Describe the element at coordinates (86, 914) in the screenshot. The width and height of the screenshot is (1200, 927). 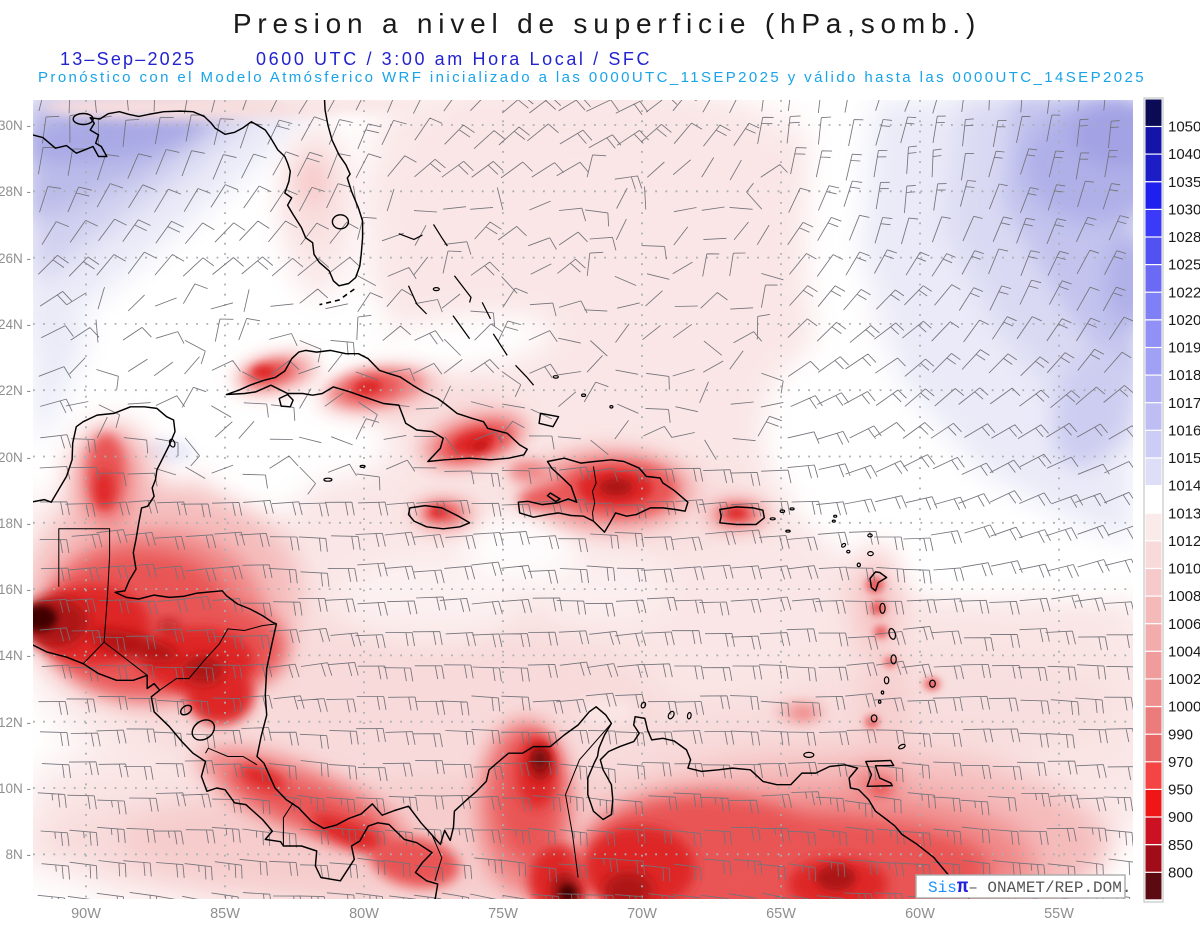
I see `svg-text: 90W` at that location.